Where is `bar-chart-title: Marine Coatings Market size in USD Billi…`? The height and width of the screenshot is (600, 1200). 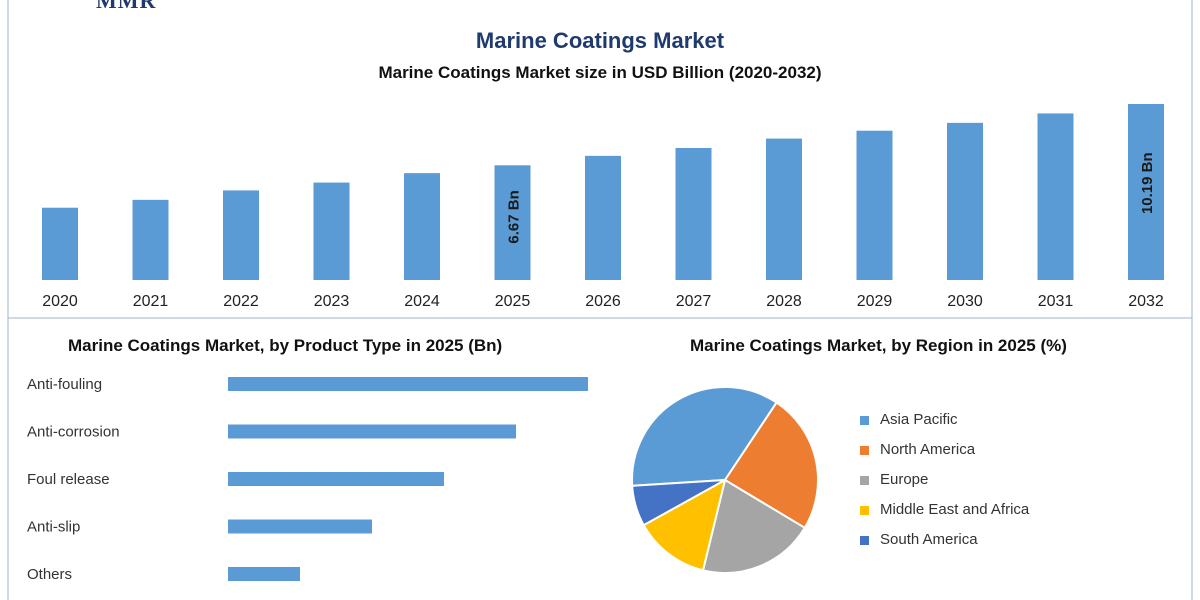
bar-chart-title: Marine Coatings Market size in USD Billi… is located at coordinates (600, 72).